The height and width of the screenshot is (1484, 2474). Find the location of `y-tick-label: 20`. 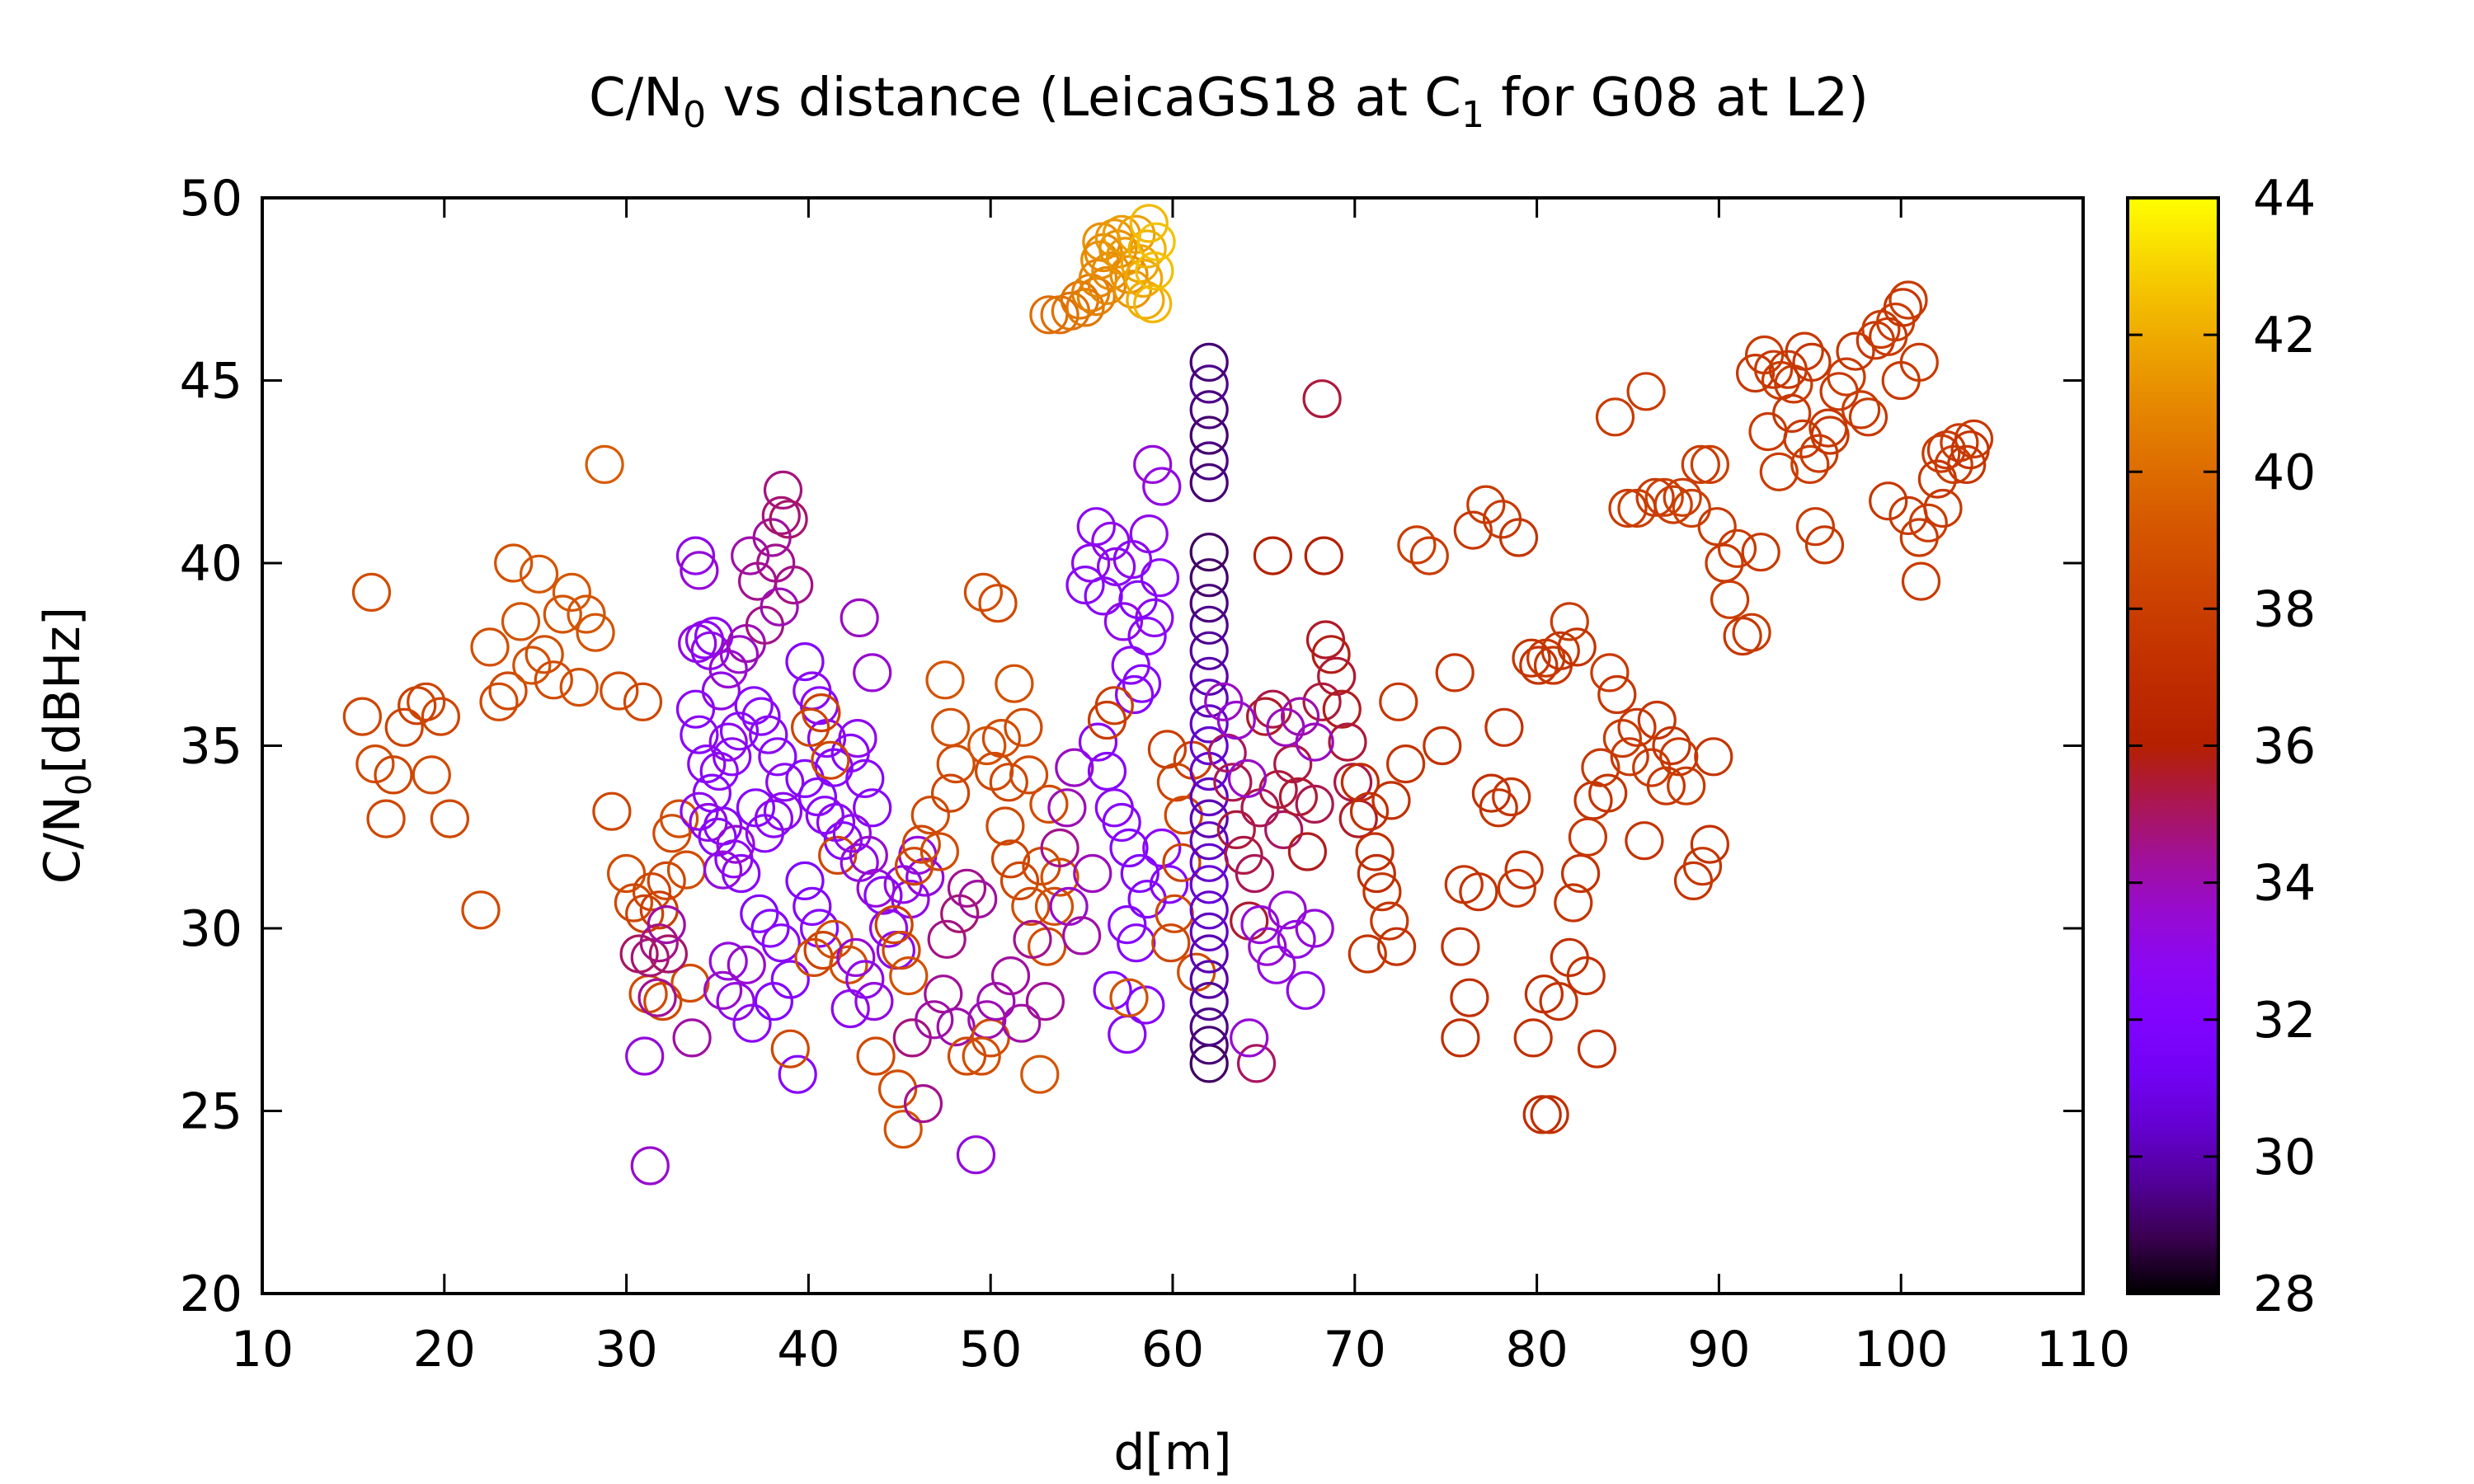

y-tick-label: 20 is located at coordinates (211, 1294).